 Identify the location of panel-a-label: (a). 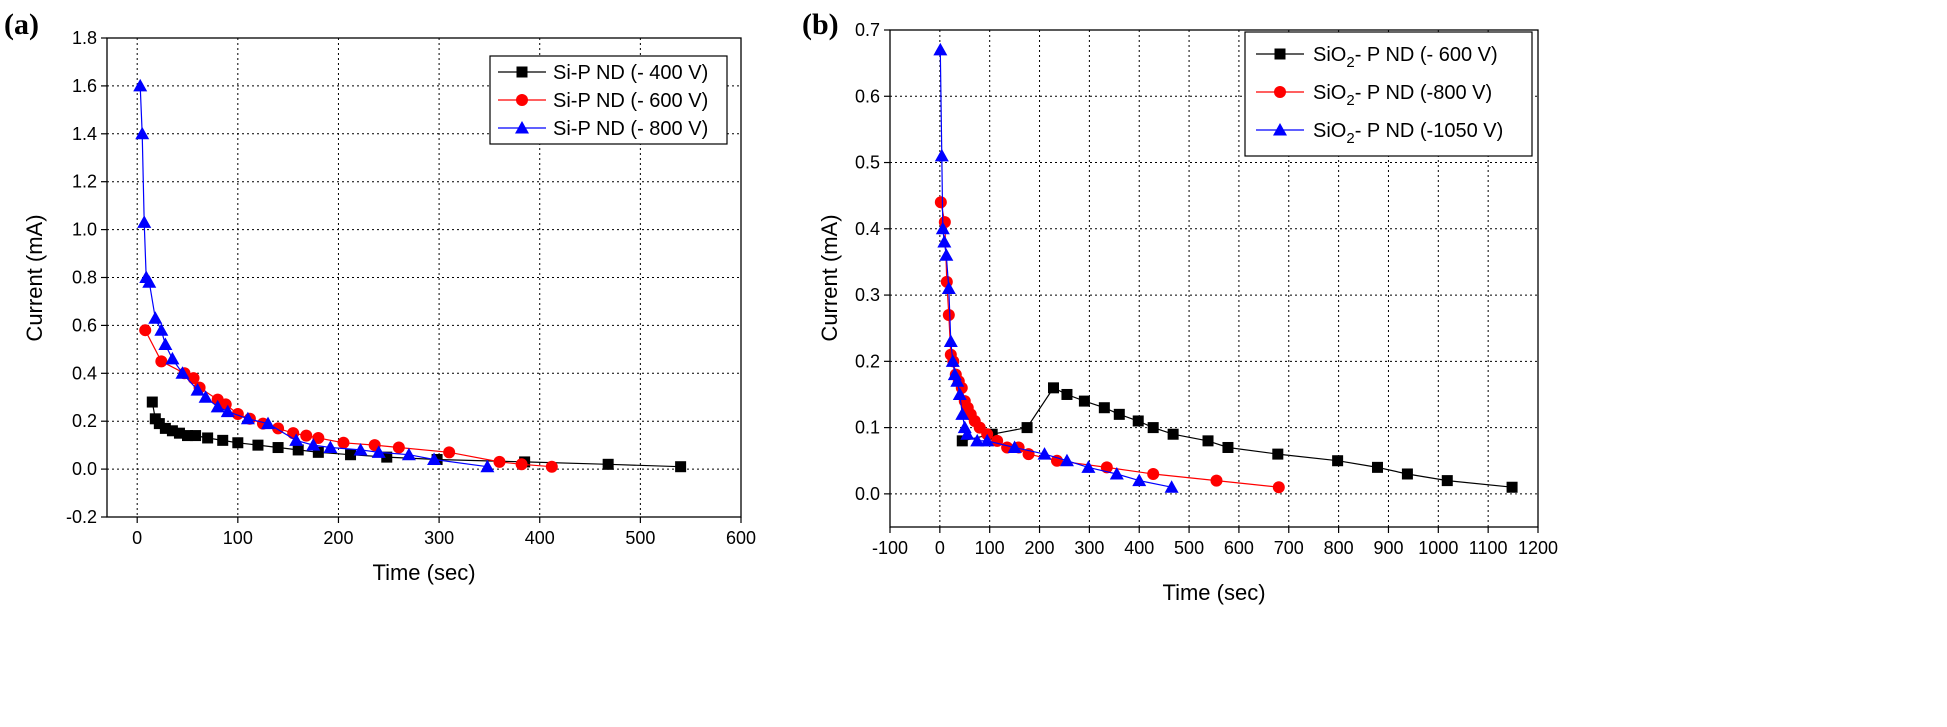
(21, 24).